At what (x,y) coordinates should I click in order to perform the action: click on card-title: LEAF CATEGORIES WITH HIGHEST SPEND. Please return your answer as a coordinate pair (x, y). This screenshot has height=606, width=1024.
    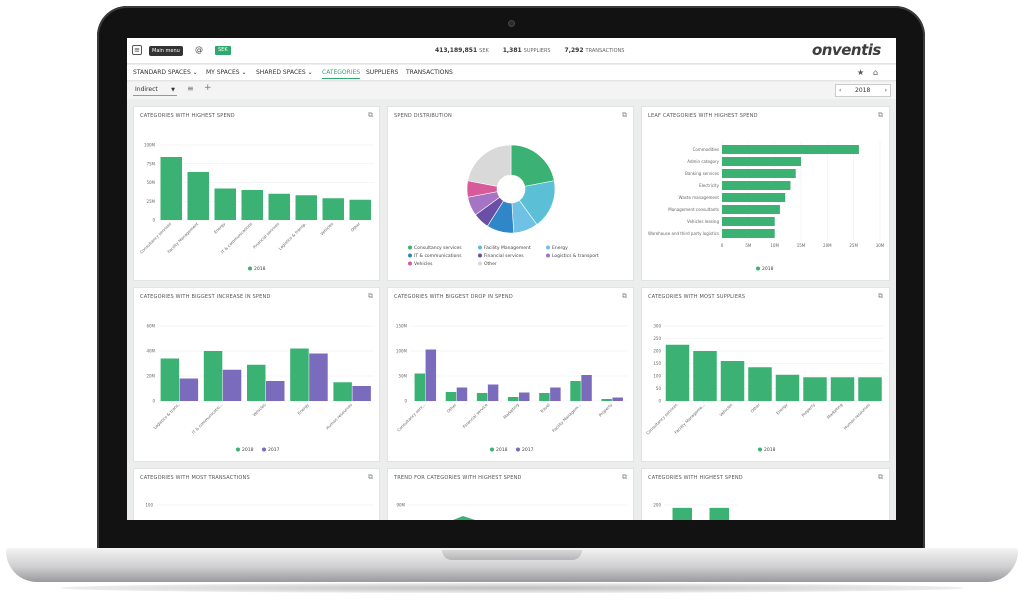
    Looking at the image, I should click on (703, 116).